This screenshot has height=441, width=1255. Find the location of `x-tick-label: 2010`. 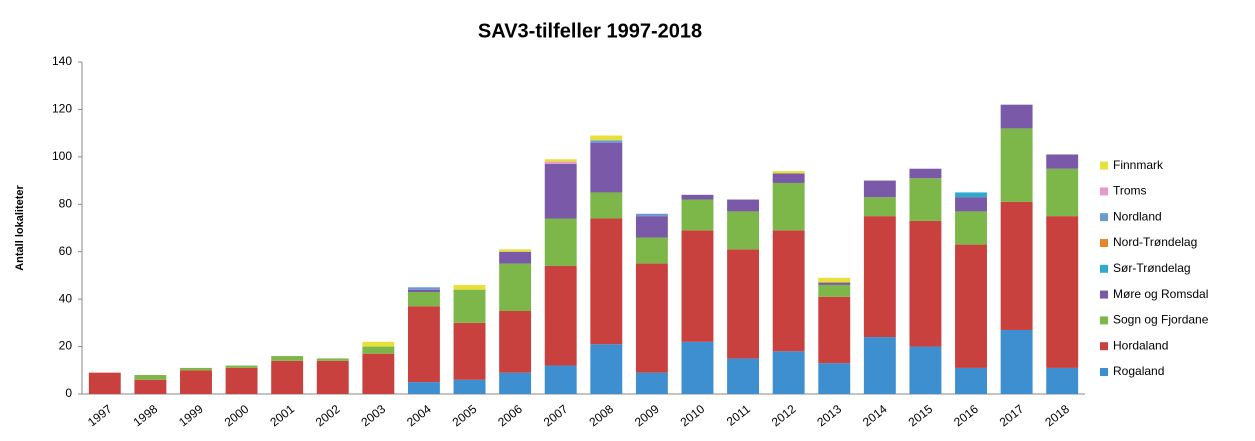

x-tick-label: 2010 is located at coordinates (693, 416).